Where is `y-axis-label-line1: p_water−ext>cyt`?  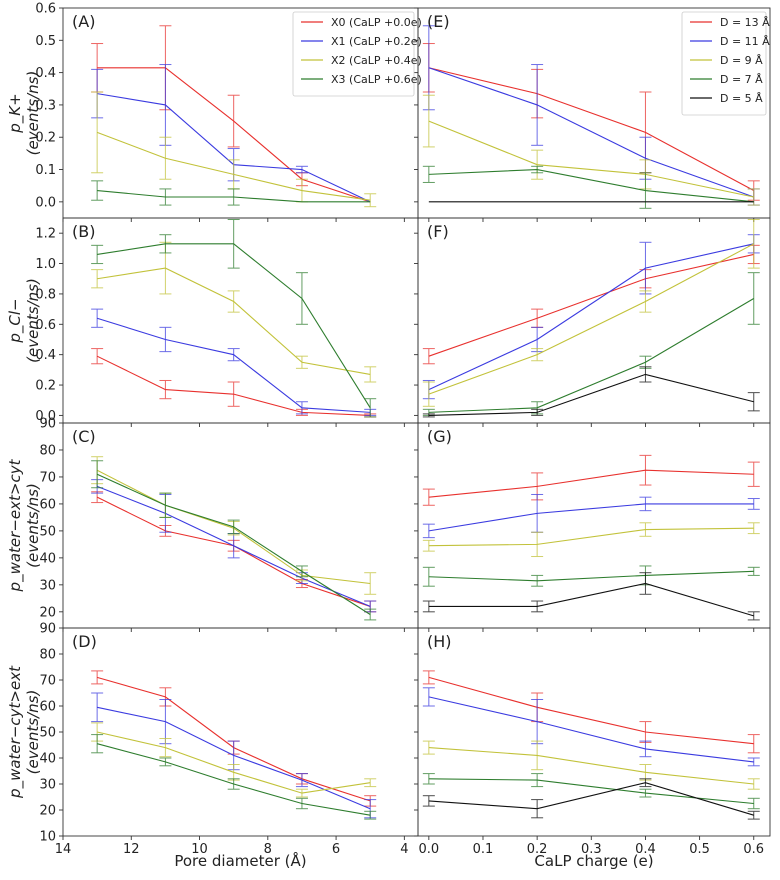
y-axis-label-line1: p_water−ext>cyt is located at coordinates (15, 525).